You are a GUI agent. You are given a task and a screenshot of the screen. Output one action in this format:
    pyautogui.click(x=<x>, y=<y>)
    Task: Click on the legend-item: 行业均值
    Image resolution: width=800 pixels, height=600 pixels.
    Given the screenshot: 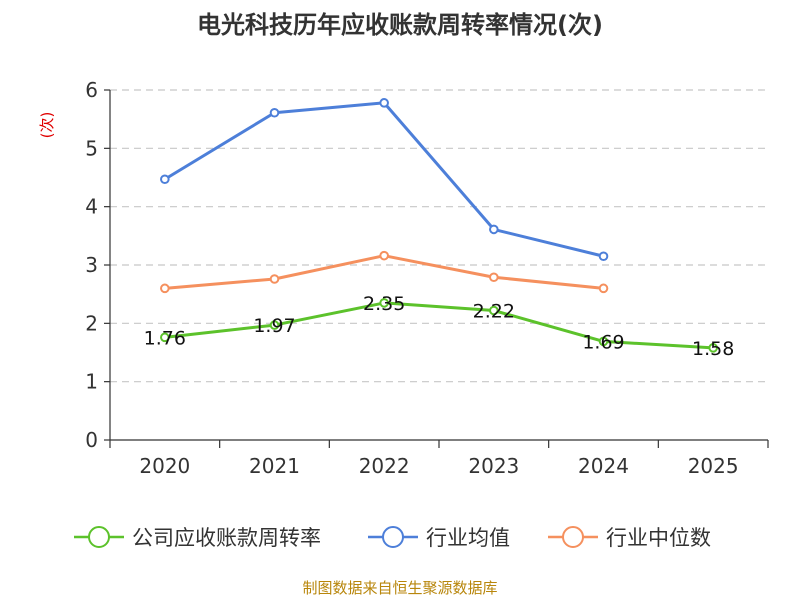 What is the action you would take?
    pyautogui.click(x=439, y=538)
    